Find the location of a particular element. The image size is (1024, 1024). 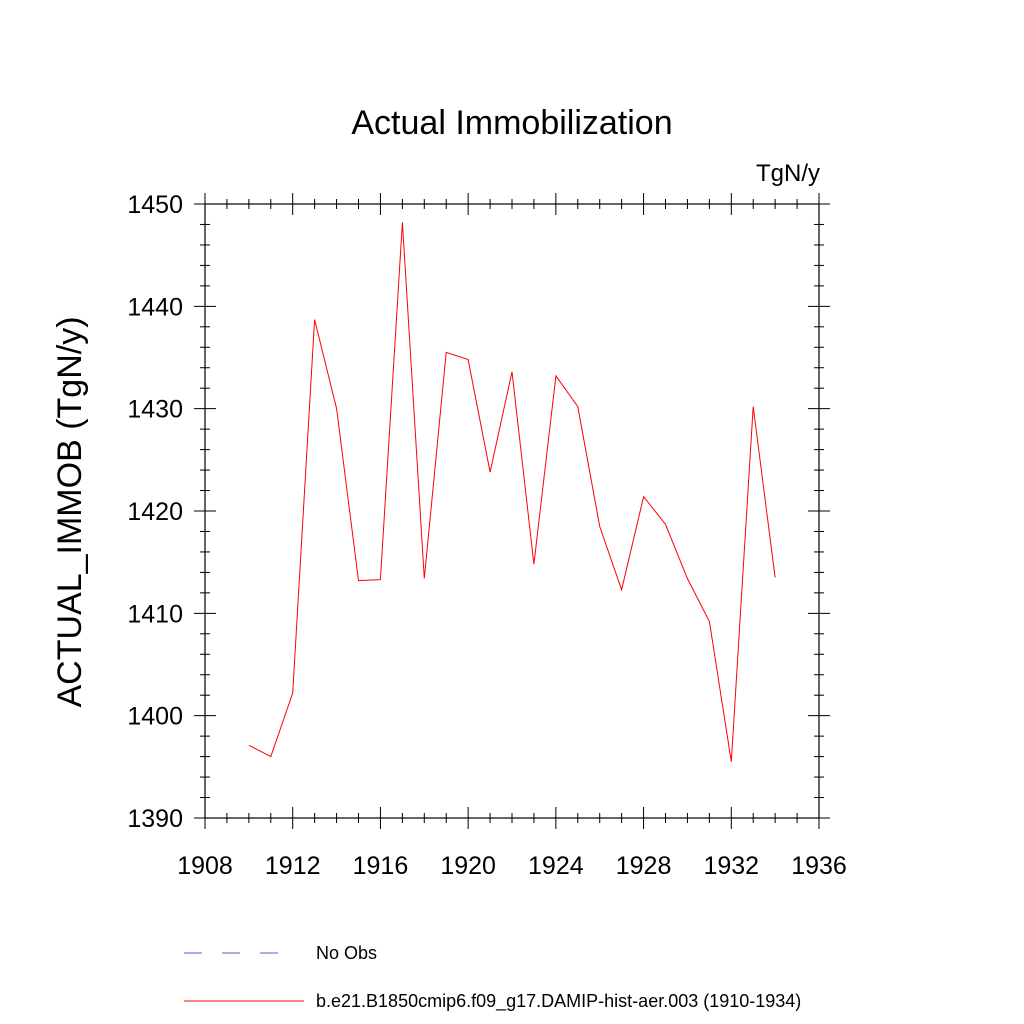

y-tick-label: 1400 is located at coordinates (155, 717).